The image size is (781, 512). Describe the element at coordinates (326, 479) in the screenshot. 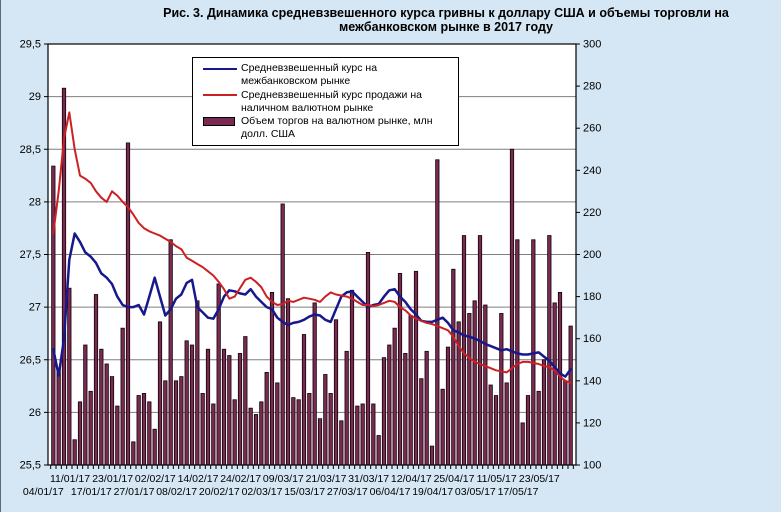

I see `x-axis-date-label: 21/03/17` at that location.